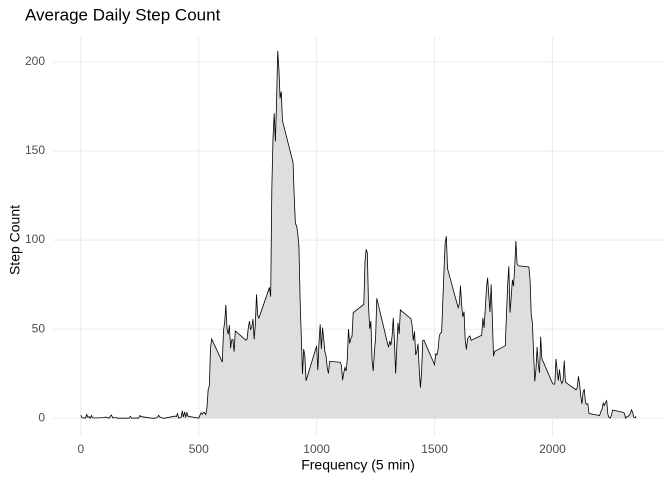 This screenshot has width=672, height=480. Describe the element at coordinates (199, 449) in the screenshot. I see `x-tick-label: 500` at that location.